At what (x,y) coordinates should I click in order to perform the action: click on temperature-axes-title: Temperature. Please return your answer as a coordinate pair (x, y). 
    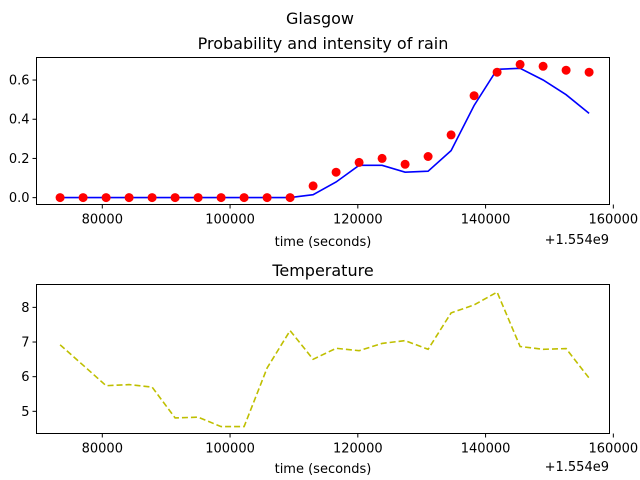
    Looking at the image, I should click on (322, 270).